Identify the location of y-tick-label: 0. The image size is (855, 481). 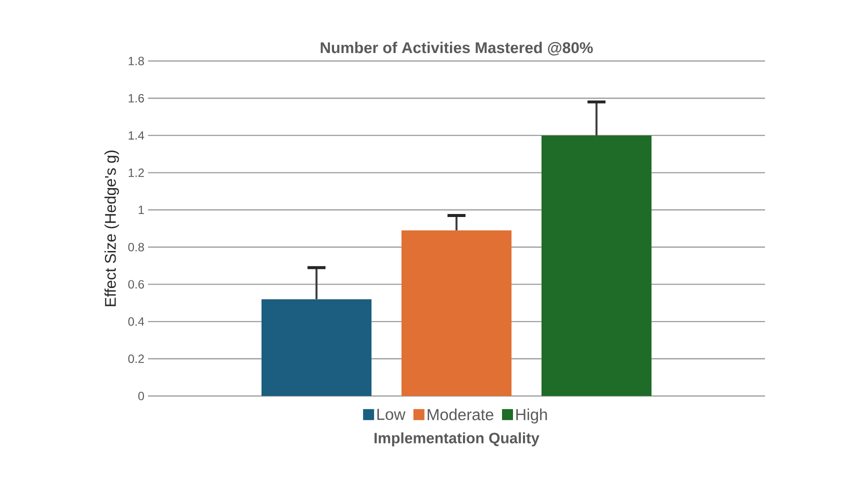
(141, 396).